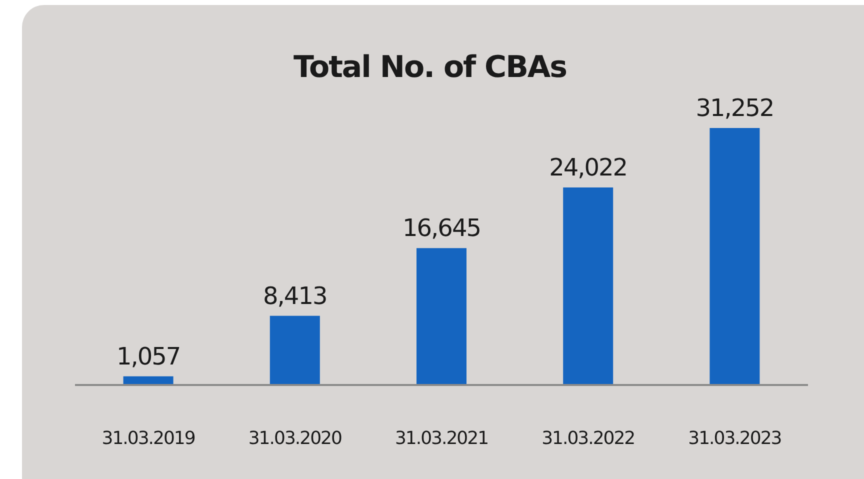 This screenshot has width=864, height=479. What do you see at coordinates (148, 356) in the screenshot?
I see `data-label: 1,057` at bounding box center [148, 356].